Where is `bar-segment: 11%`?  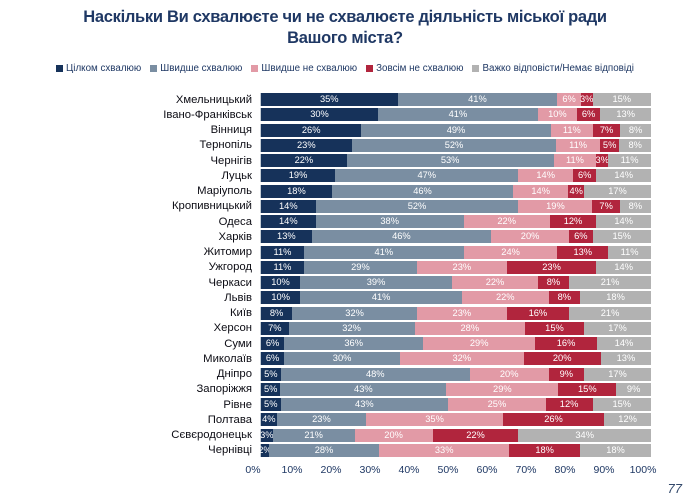
bar-segment: 11% is located at coordinates (575, 161).